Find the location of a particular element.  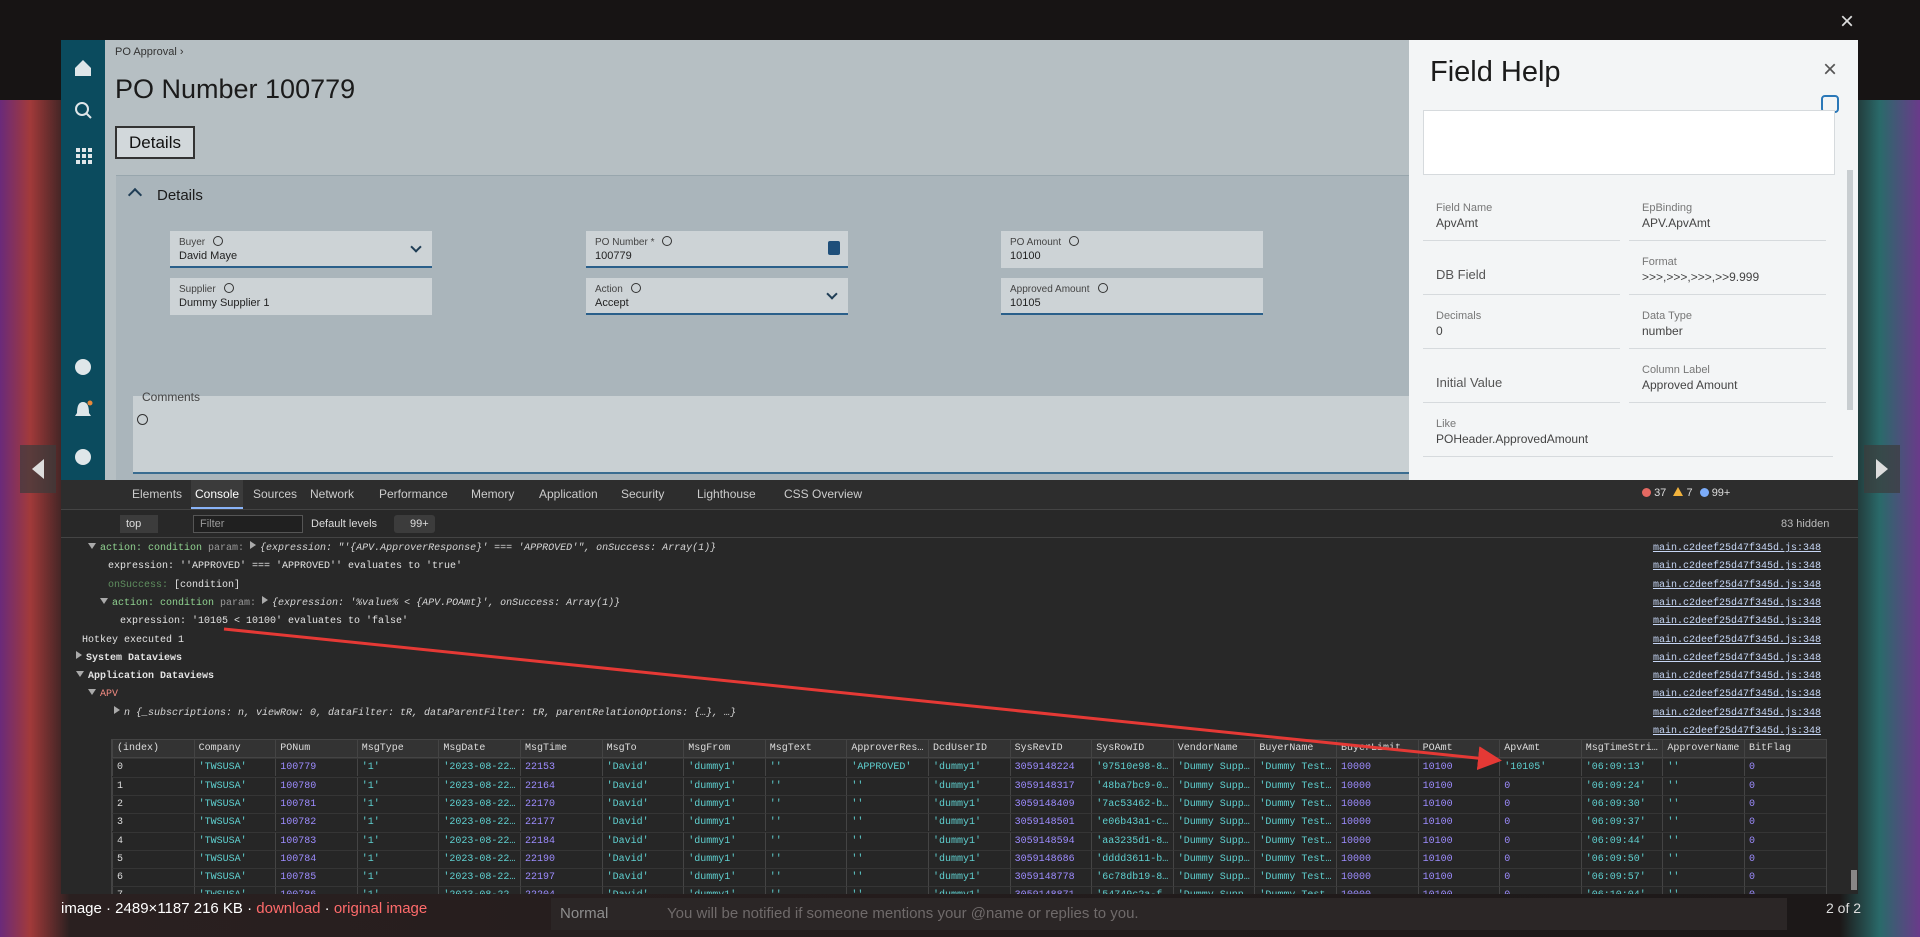

console-param: param: is located at coordinates (226, 548).